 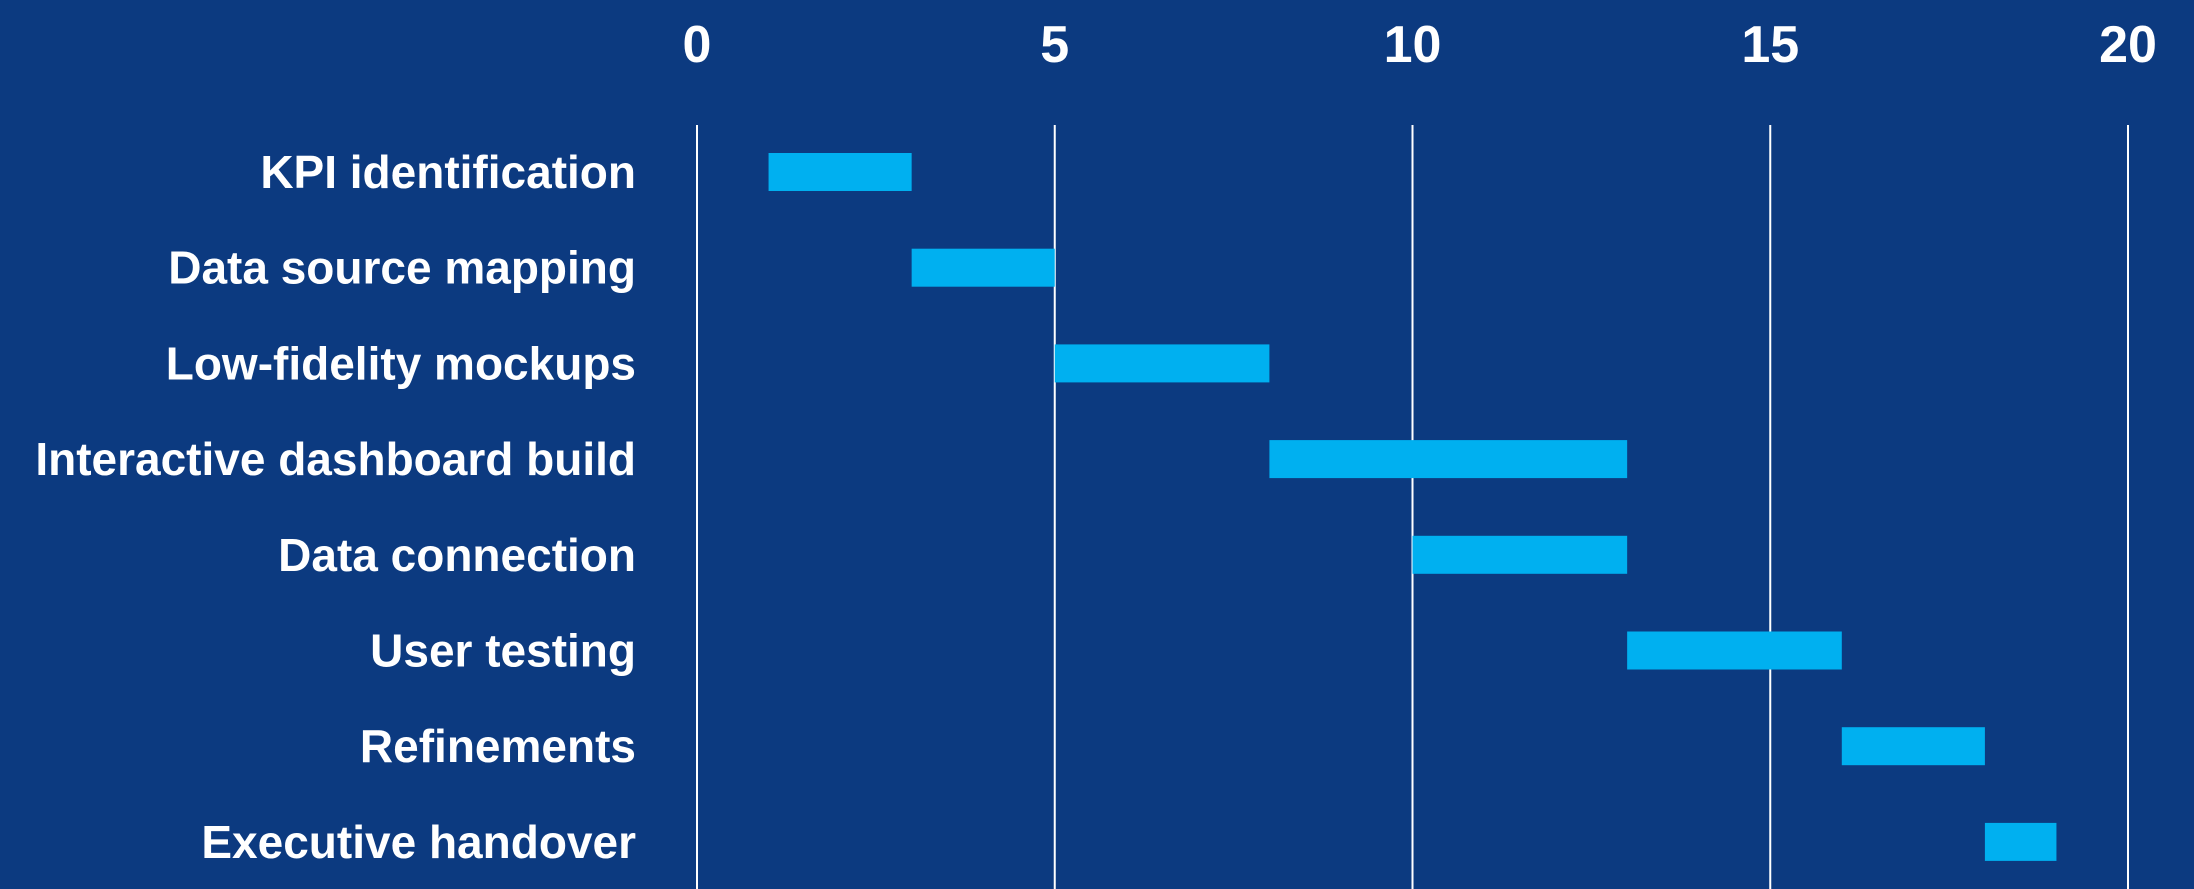 What do you see at coordinates (1770, 45) in the screenshot?
I see `x-tick-label: 15` at bounding box center [1770, 45].